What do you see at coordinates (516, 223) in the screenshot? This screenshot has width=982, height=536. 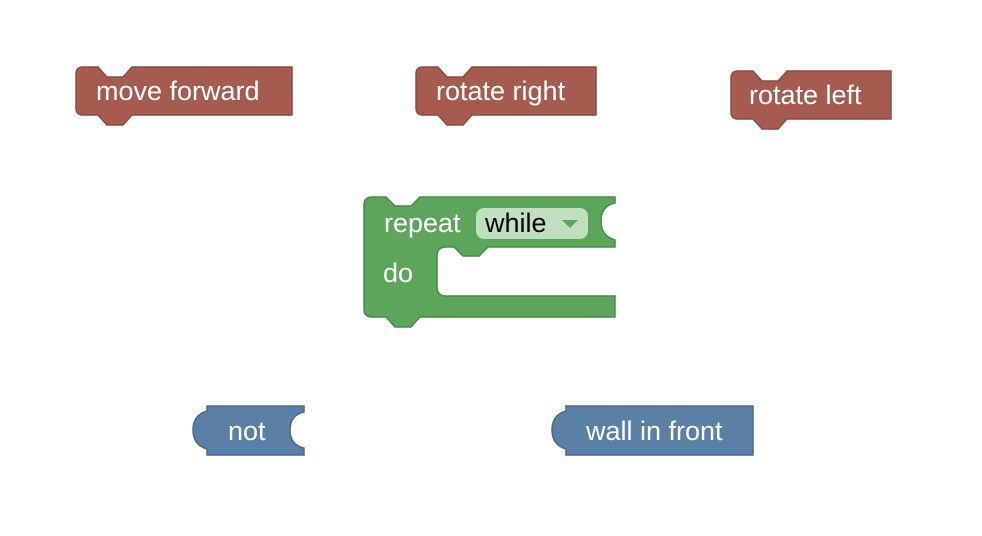 I see `repeat-mode-value: while` at bounding box center [516, 223].